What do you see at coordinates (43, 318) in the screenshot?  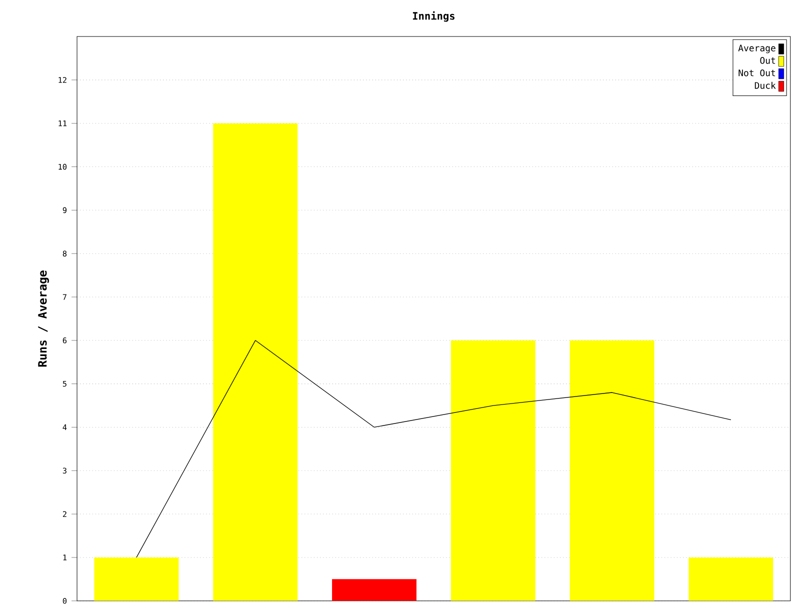 I see `y-axis-title: Runs / Average` at bounding box center [43, 318].